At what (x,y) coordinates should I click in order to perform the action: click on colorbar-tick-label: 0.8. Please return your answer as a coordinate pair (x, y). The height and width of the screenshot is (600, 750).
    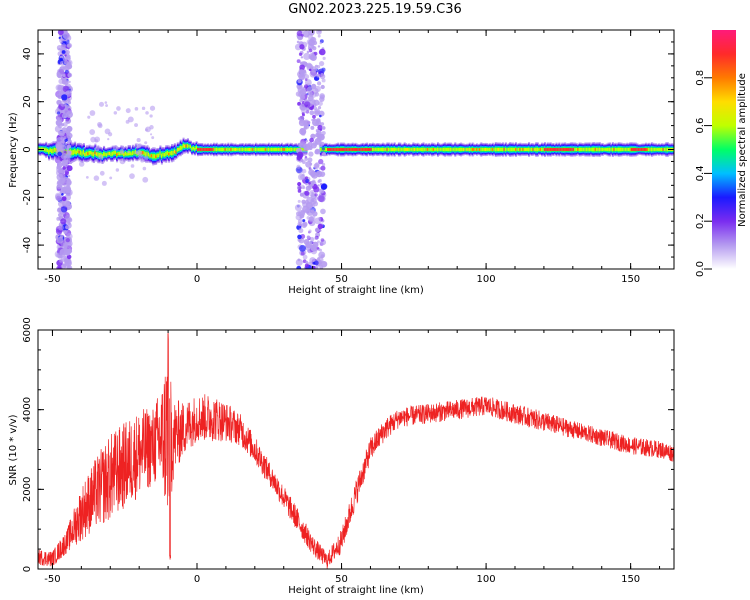
    Looking at the image, I should click on (700, 78).